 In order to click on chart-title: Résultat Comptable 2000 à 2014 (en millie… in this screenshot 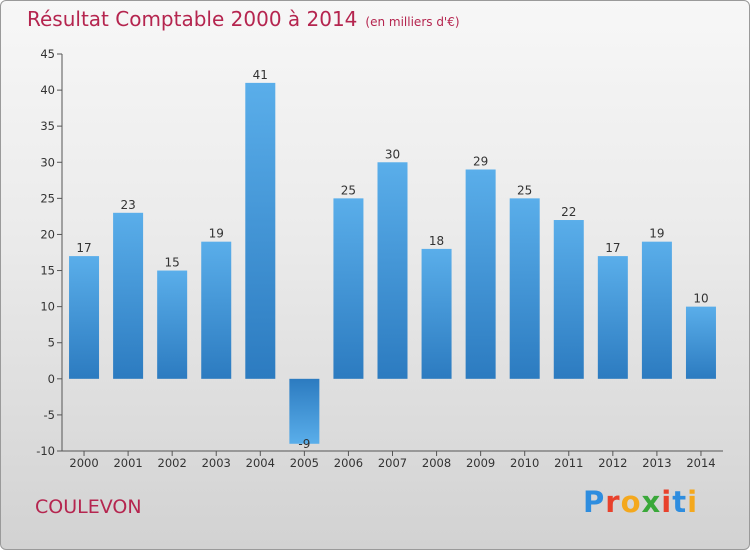, I will do `click(243, 19)`.